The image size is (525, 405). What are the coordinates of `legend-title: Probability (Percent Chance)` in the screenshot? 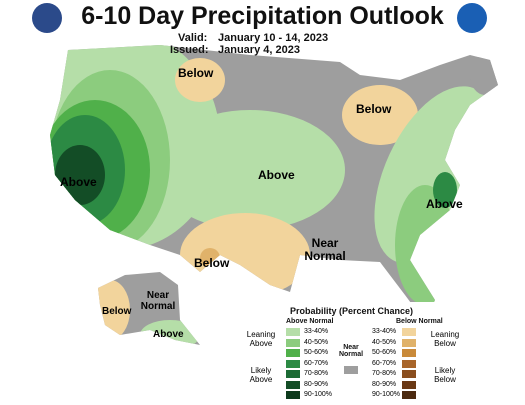 It's located at (352, 311).